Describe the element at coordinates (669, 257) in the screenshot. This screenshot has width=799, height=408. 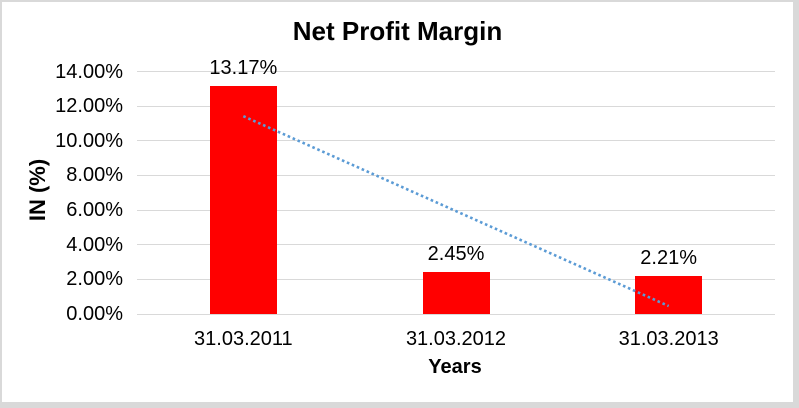
I see `bar-value-label: 2.21%` at that location.